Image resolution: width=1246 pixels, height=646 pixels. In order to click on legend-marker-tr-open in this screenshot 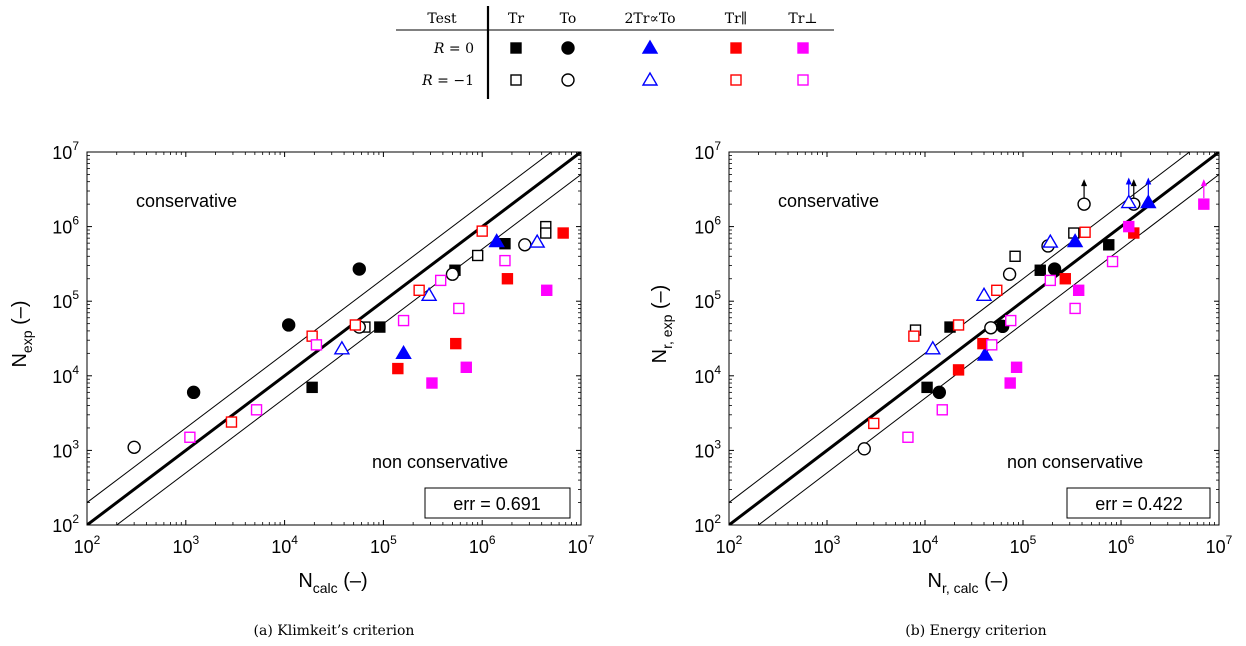, I will do `click(516, 80)`.